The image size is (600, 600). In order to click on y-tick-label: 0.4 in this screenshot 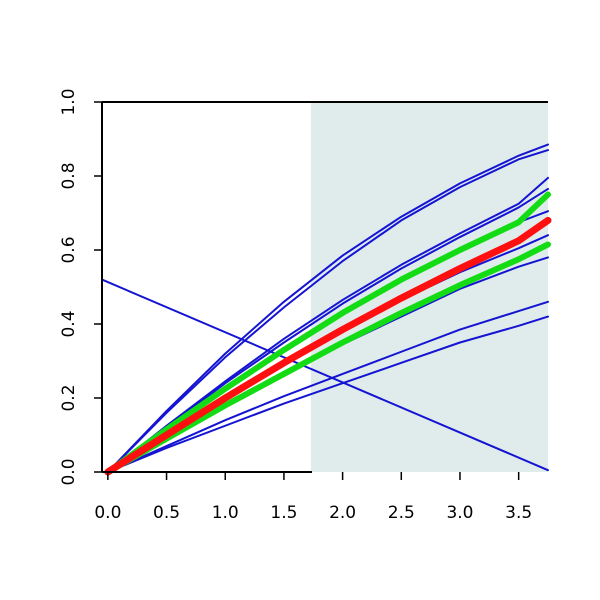, I will do `click(69, 323)`.